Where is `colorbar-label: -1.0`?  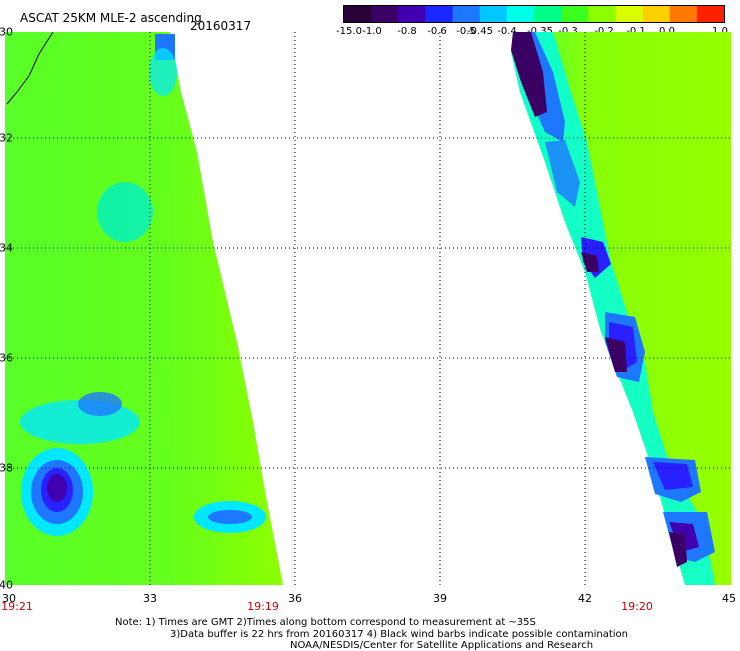 colorbar-label: -1.0 is located at coordinates (372, 31).